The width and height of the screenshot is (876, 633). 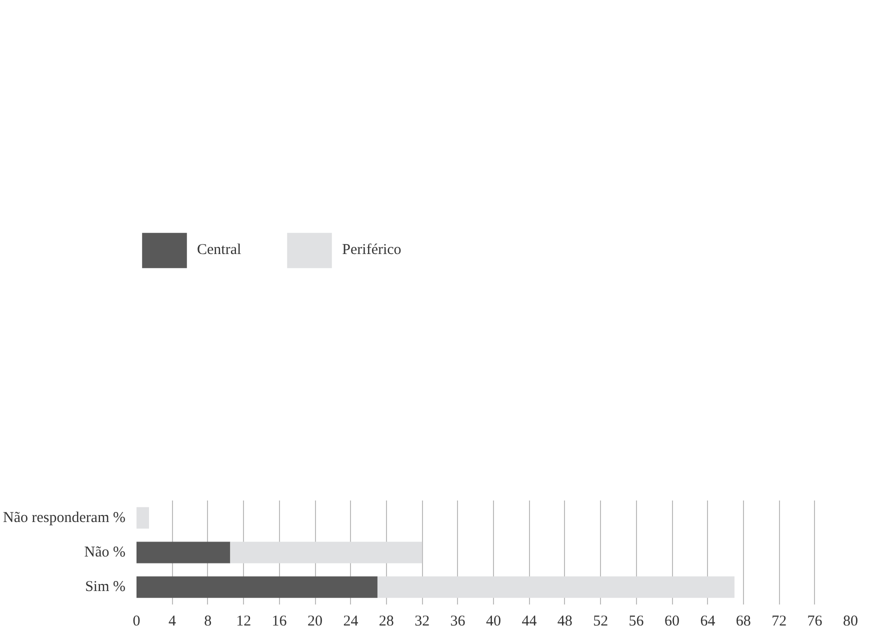 What do you see at coordinates (458, 622) in the screenshot?
I see `x-tick-label: 36` at bounding box center [458, 622].